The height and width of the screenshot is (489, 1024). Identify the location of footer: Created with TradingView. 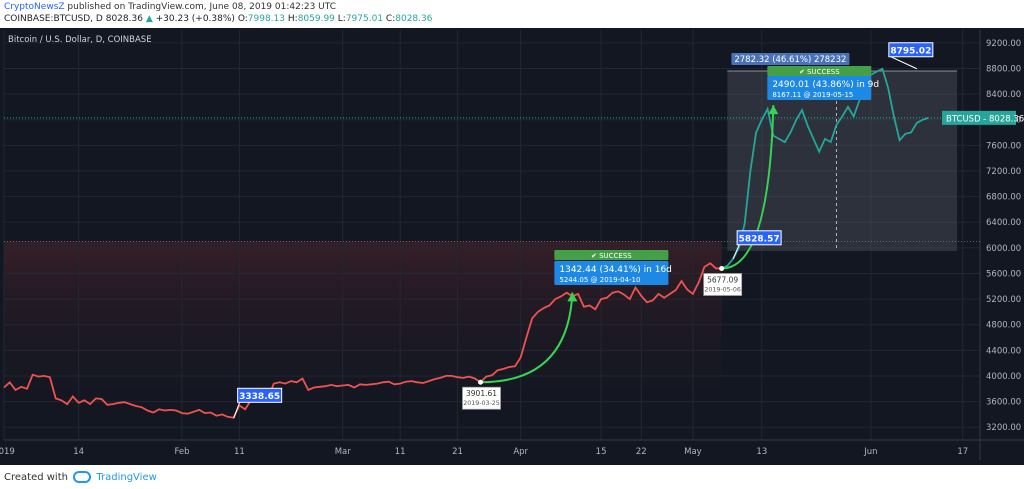
(80, 477).